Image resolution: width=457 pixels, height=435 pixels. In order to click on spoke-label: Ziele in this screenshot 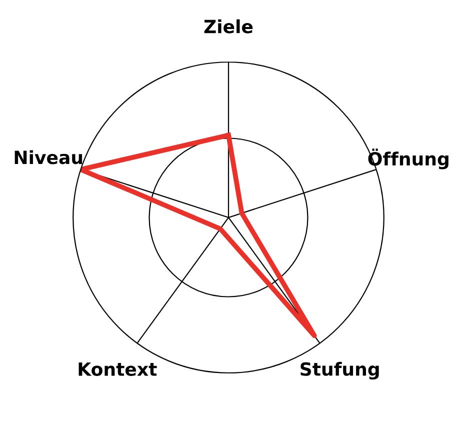, I will do `click(228, 26)`.